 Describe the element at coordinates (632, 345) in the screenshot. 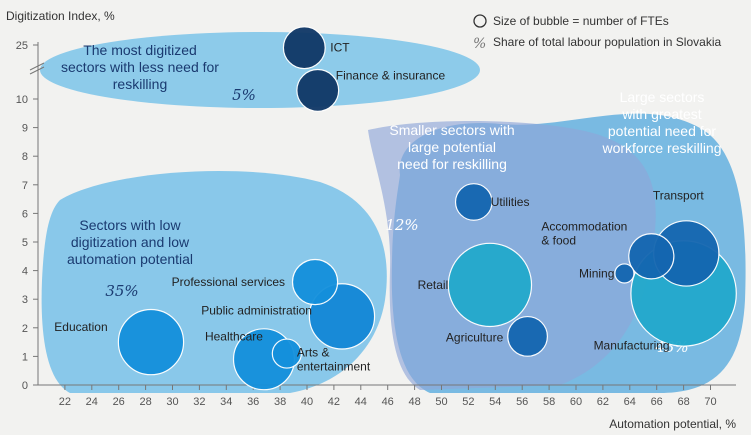

I see `bubble-label-manufacturing: Manufacturing` at that location.